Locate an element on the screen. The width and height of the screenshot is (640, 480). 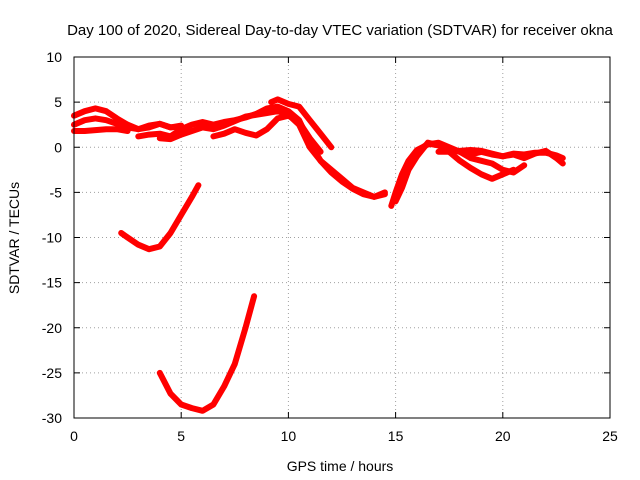
y-tick-label: -30 is located at coordinates (52, 418).